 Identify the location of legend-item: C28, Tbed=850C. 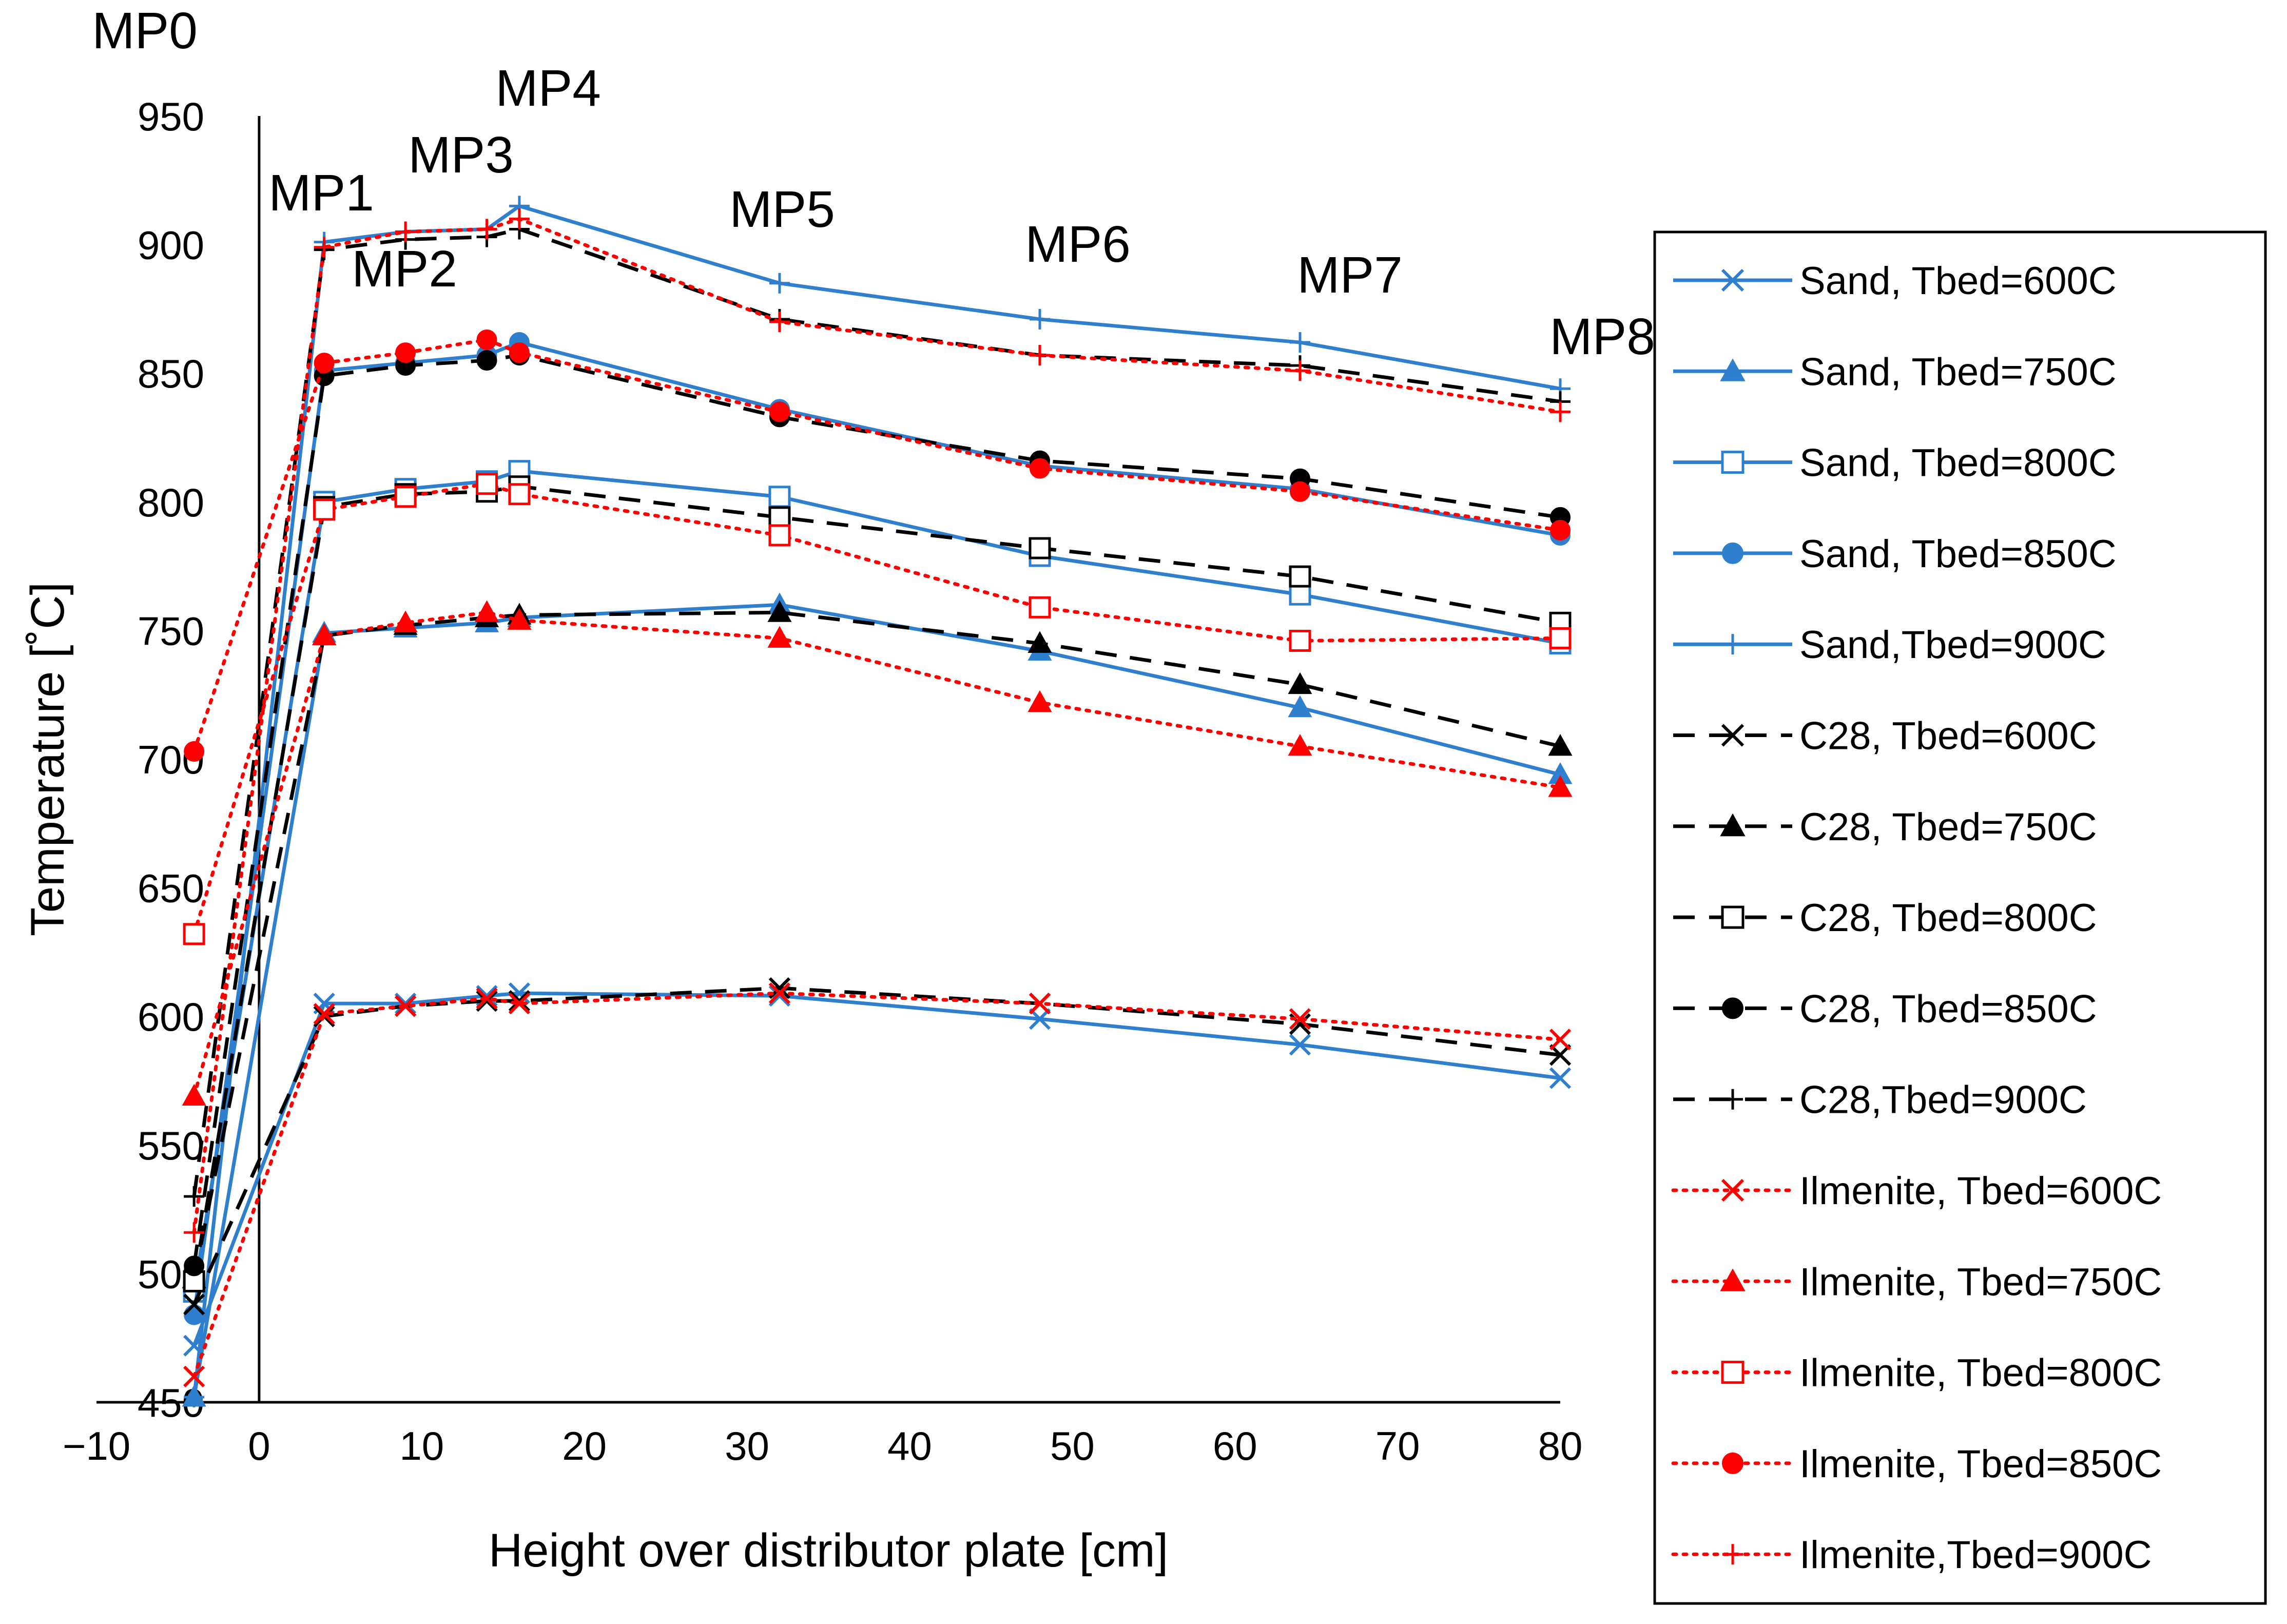
(1885, 1009).